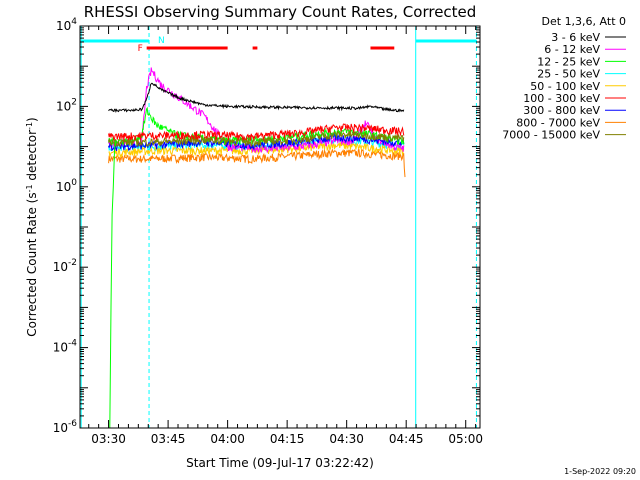 The width and height of the screenshot is (640, 480). Describe the element at coordinates (74, 183) in the screenshot. I see `y-tick-exponent: 0` at that location.